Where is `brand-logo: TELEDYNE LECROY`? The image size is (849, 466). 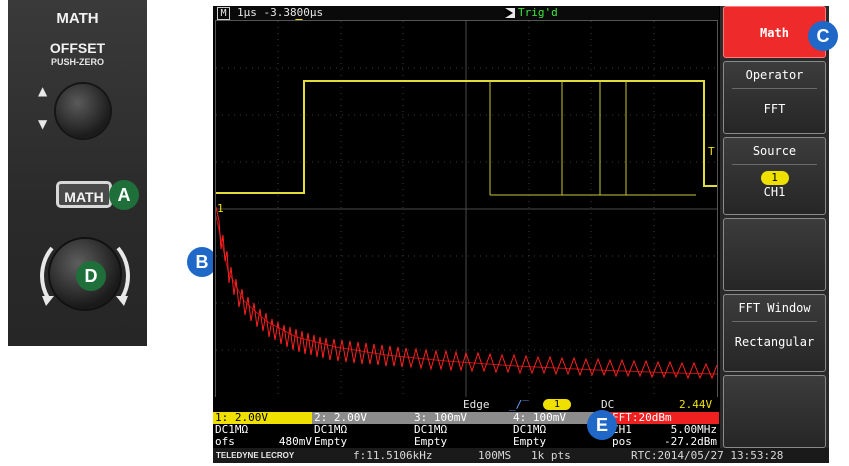 brand-logo: TELEDYNE LECROY is located at coordinates (255, 455).